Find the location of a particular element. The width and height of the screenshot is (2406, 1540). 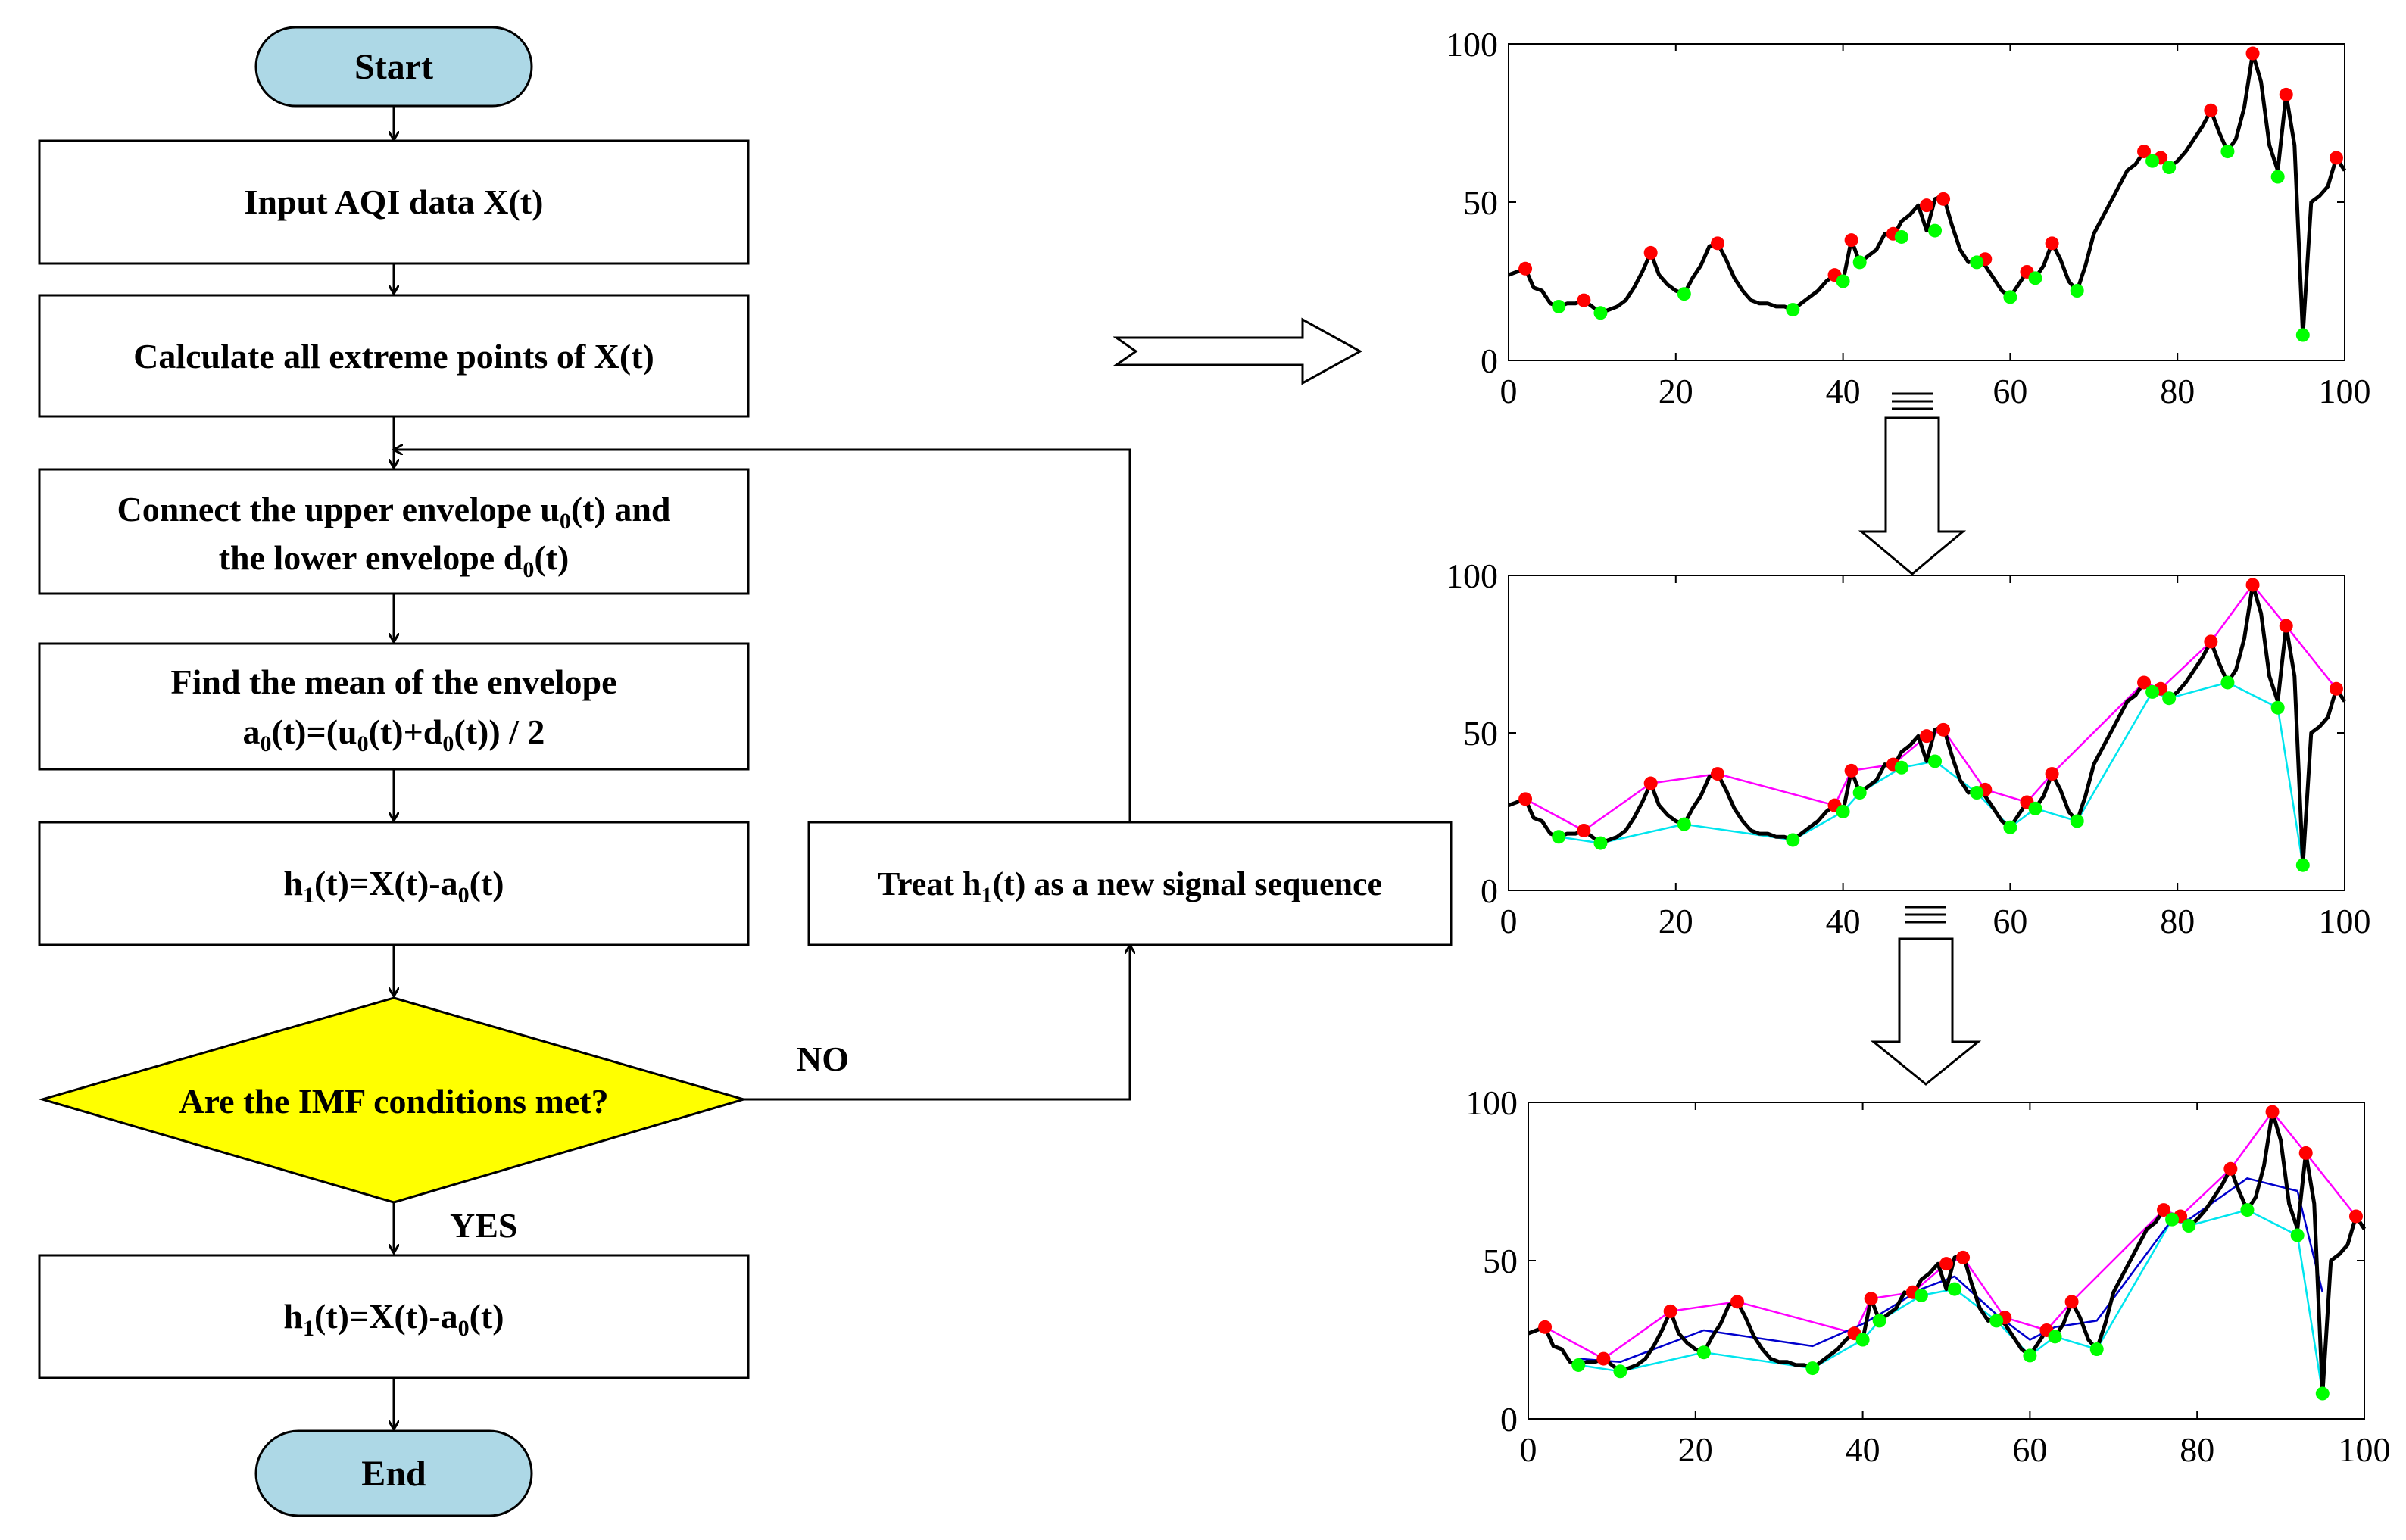

upper-envelope-line is located at coordinates (1931, 708).